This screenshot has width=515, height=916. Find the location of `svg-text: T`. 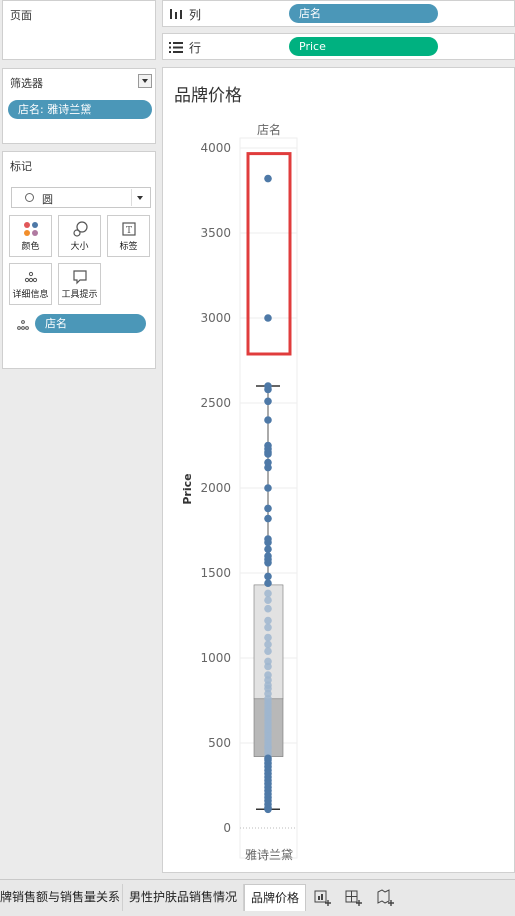

svg-text: T is located at coordinates (129, 231).